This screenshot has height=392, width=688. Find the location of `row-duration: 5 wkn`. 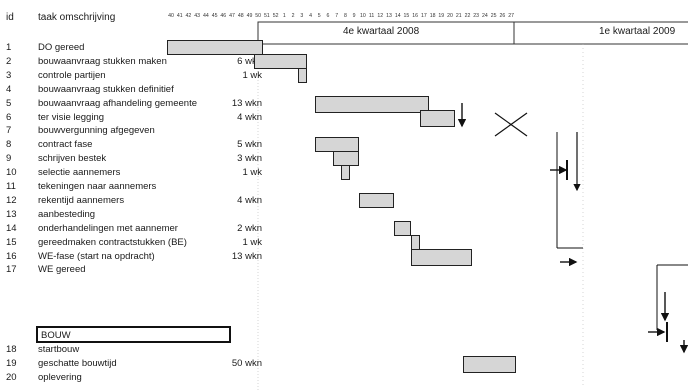

row-duration: 5 wkn is located at coordinates (249, 145).